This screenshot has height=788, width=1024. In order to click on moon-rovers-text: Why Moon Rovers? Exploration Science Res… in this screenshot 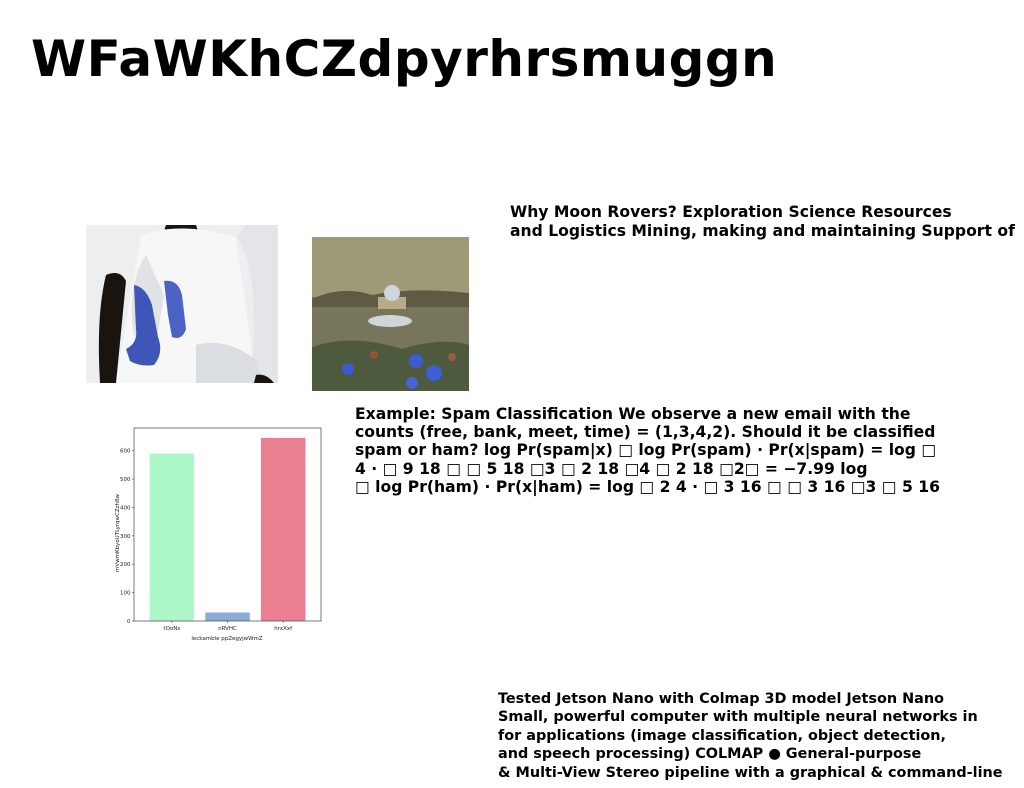, I will do `click(762, 221)`.